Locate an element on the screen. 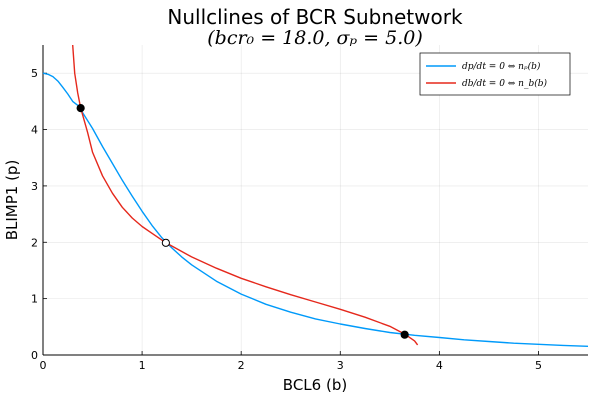  legend-label-nb: db/dt = 0 ⇔ n_b(b) is located at coordinates (505, 83).